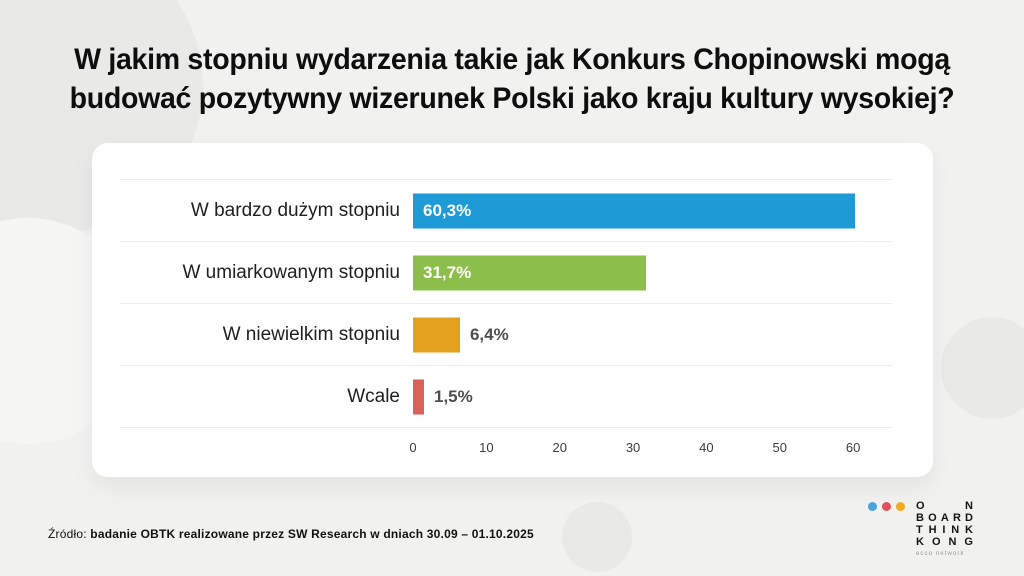 Image resolution: width=1024 pixels, height=576 pixels. I want to click on bar-track: 60,3%, so click(652, 210).